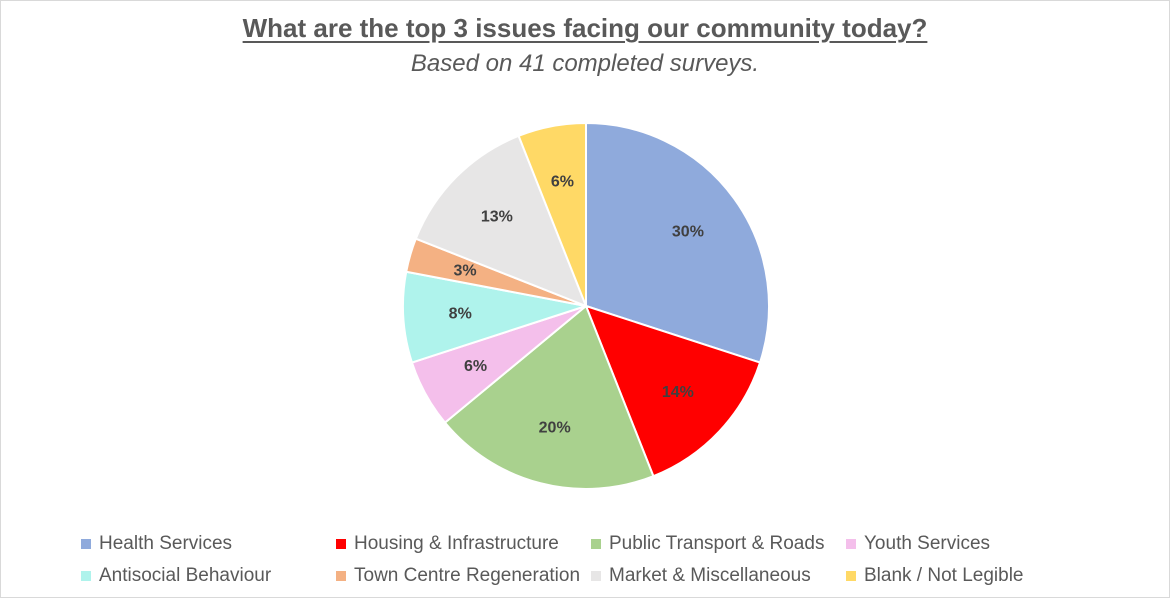  I want to click on pie-slice-market-miscellaneous, so click(500, 220).